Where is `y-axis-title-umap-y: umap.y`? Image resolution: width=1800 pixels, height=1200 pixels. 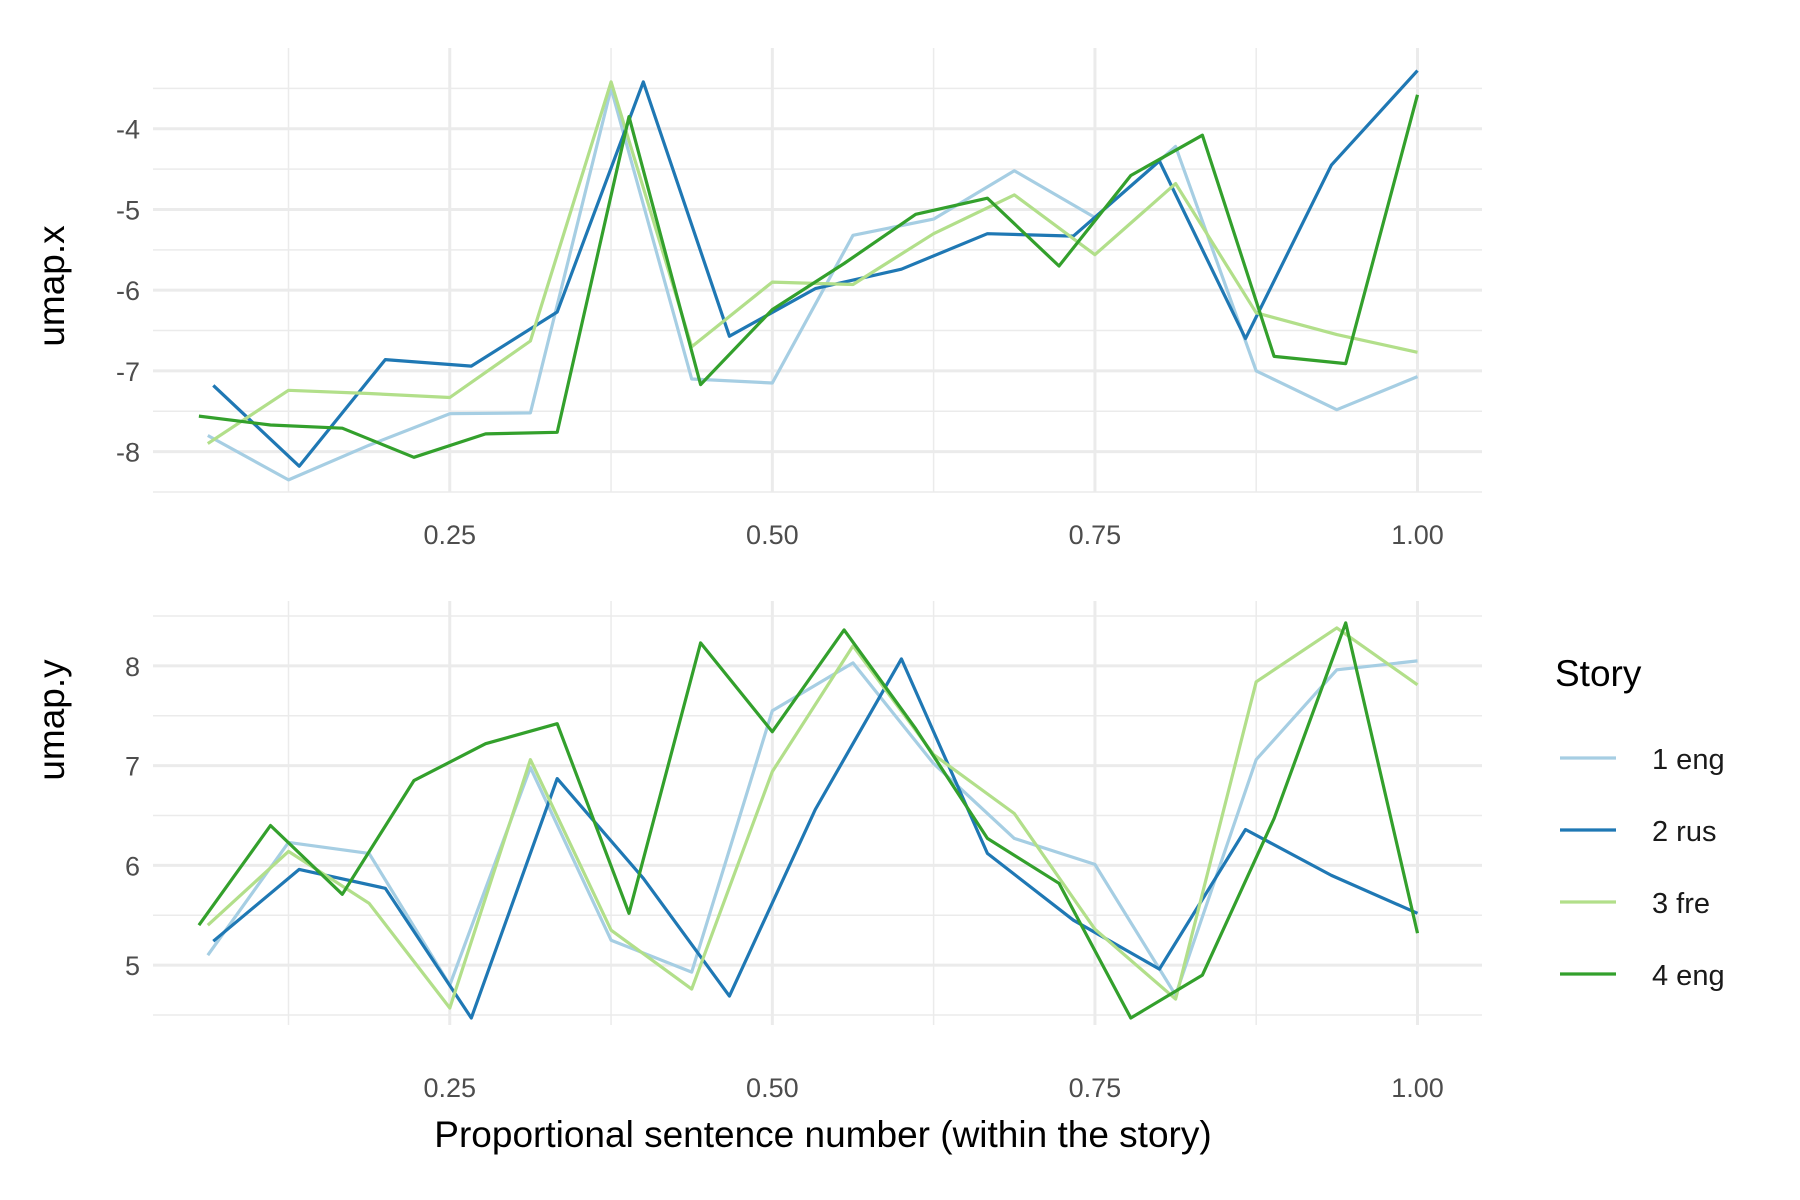 y-axis-title-umap-y: umap.y is located at coordinates (51, 720).